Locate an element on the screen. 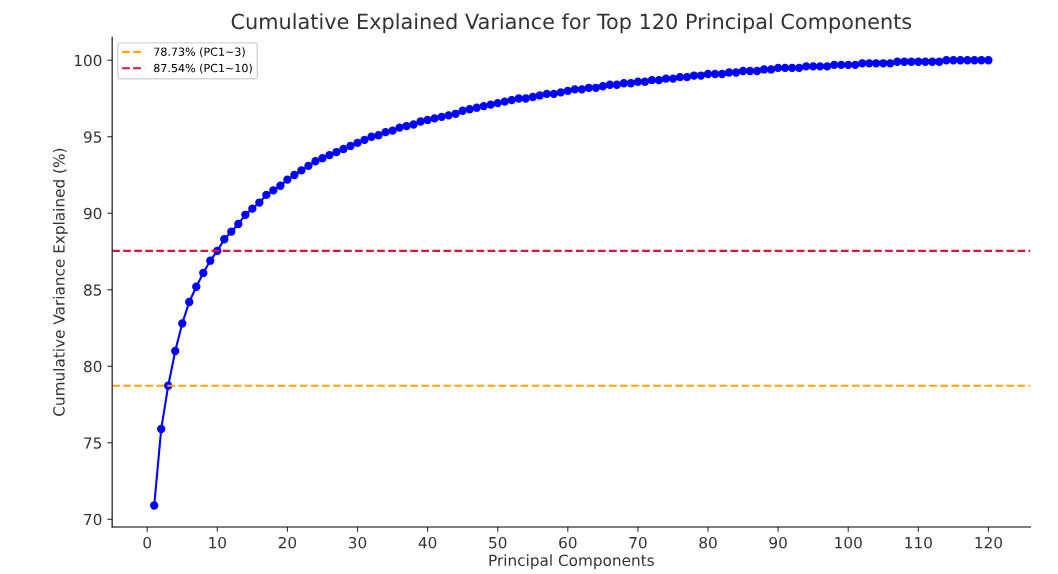 The width and height of the screenshot is (1058, 574). legend-label: 87.54% (PC1~10) is located at coordinates (203, 68).